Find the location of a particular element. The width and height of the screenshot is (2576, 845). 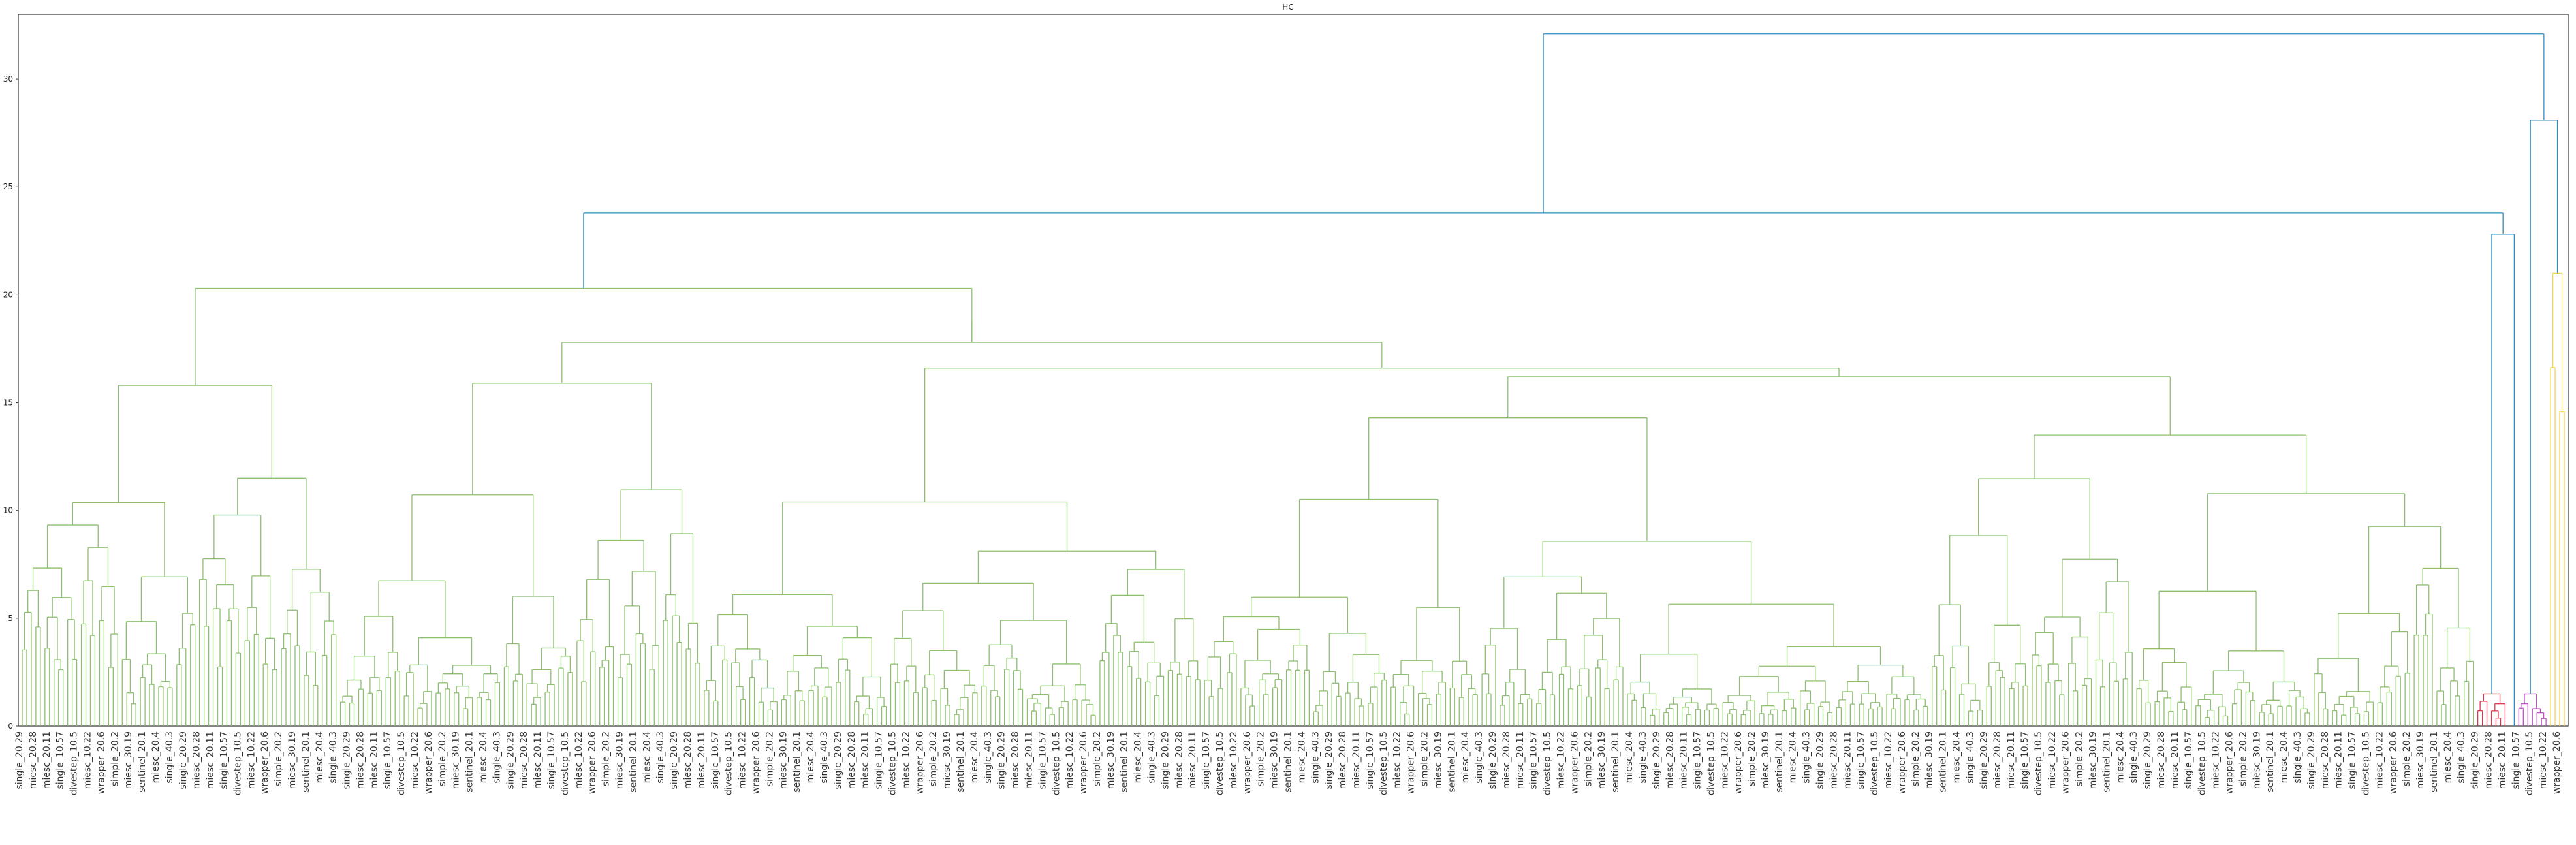

y-tick: 20 is located at coordinates (10, 294).